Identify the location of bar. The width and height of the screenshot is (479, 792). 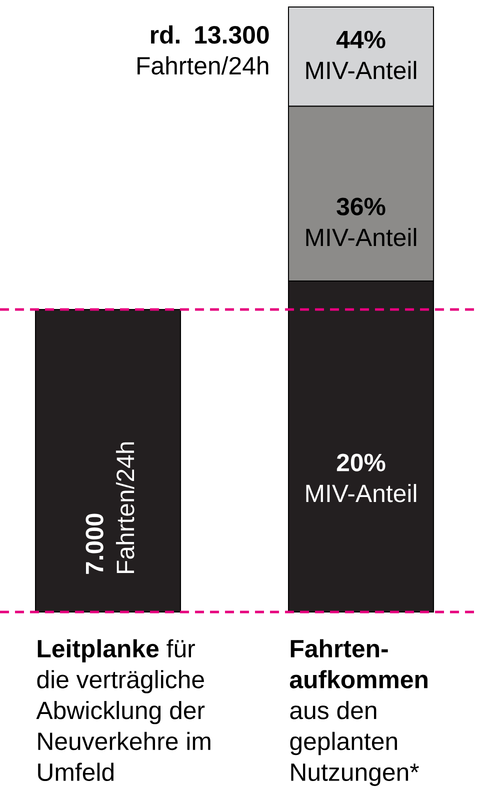
(108, 460).